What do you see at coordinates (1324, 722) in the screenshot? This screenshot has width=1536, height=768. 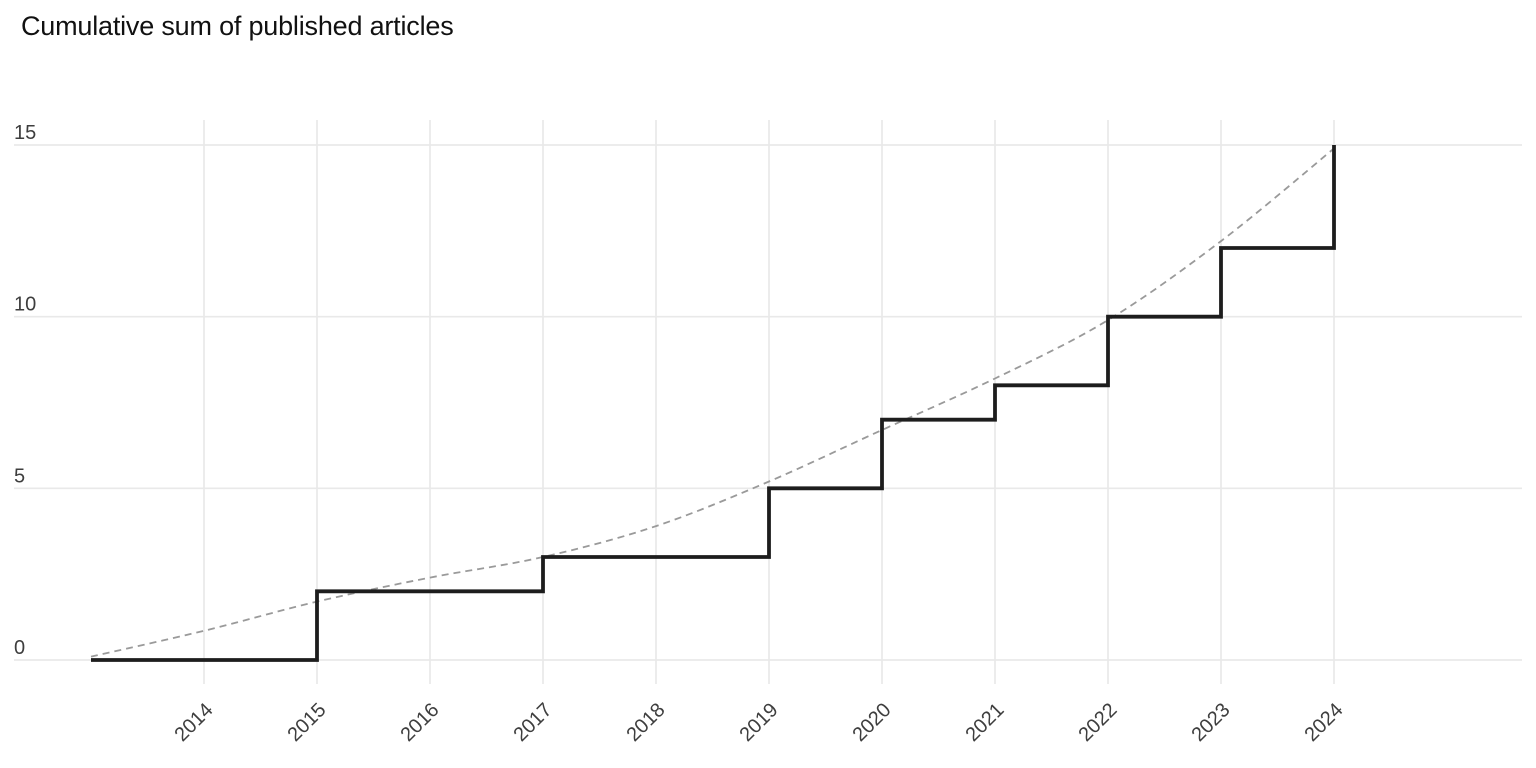 I see `x-tick-label: 2024` at bounding box center [1324, 722].